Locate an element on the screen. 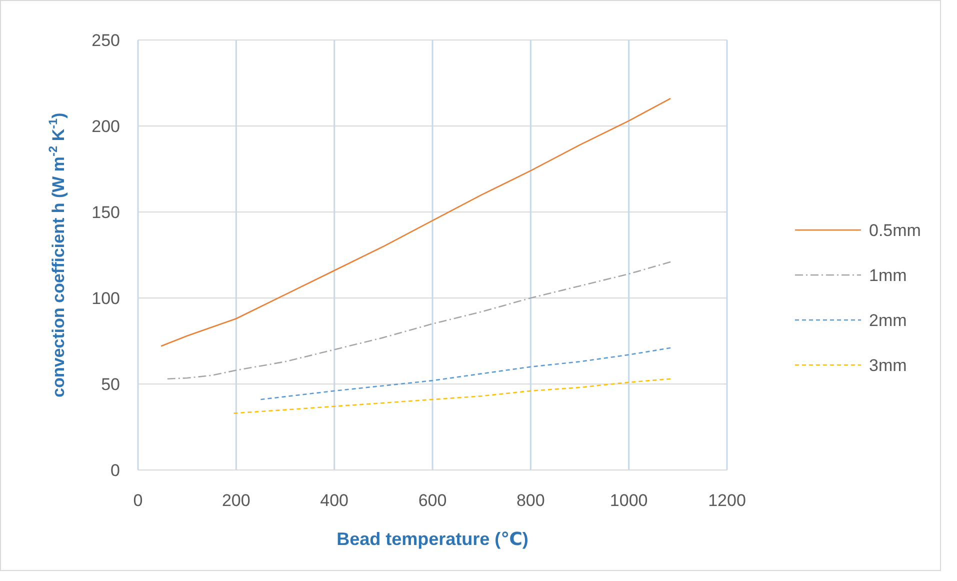 The image size is (957, 581). x-tick-label: 200 is located at coordinates (236, 500).